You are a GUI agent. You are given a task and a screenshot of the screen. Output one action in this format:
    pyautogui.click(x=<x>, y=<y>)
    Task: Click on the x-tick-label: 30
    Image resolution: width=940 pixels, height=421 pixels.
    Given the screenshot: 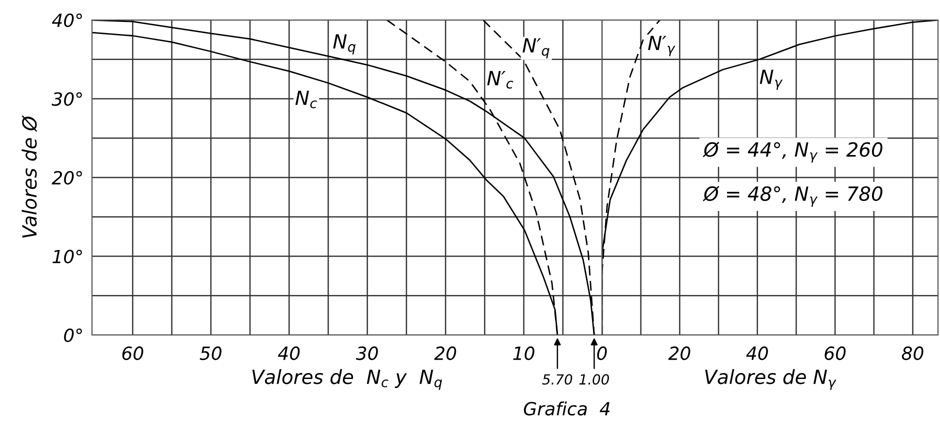 What is the action you would take?
    pyautogui.click(x=367, y=353)
    